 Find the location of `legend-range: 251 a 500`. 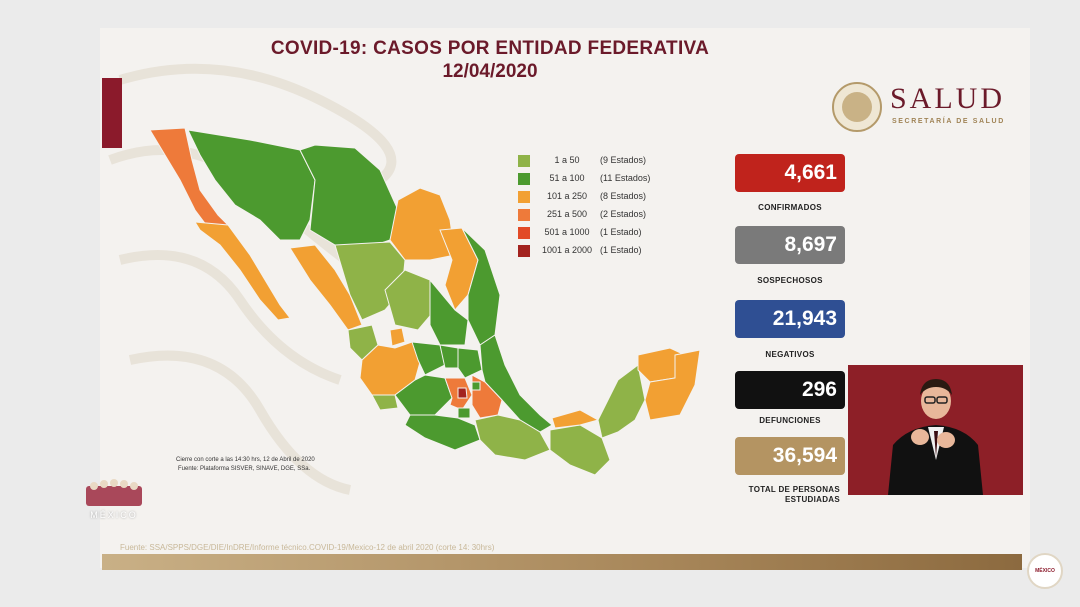

legend-range: 251 a 500 is located at coordinates (567, 214).